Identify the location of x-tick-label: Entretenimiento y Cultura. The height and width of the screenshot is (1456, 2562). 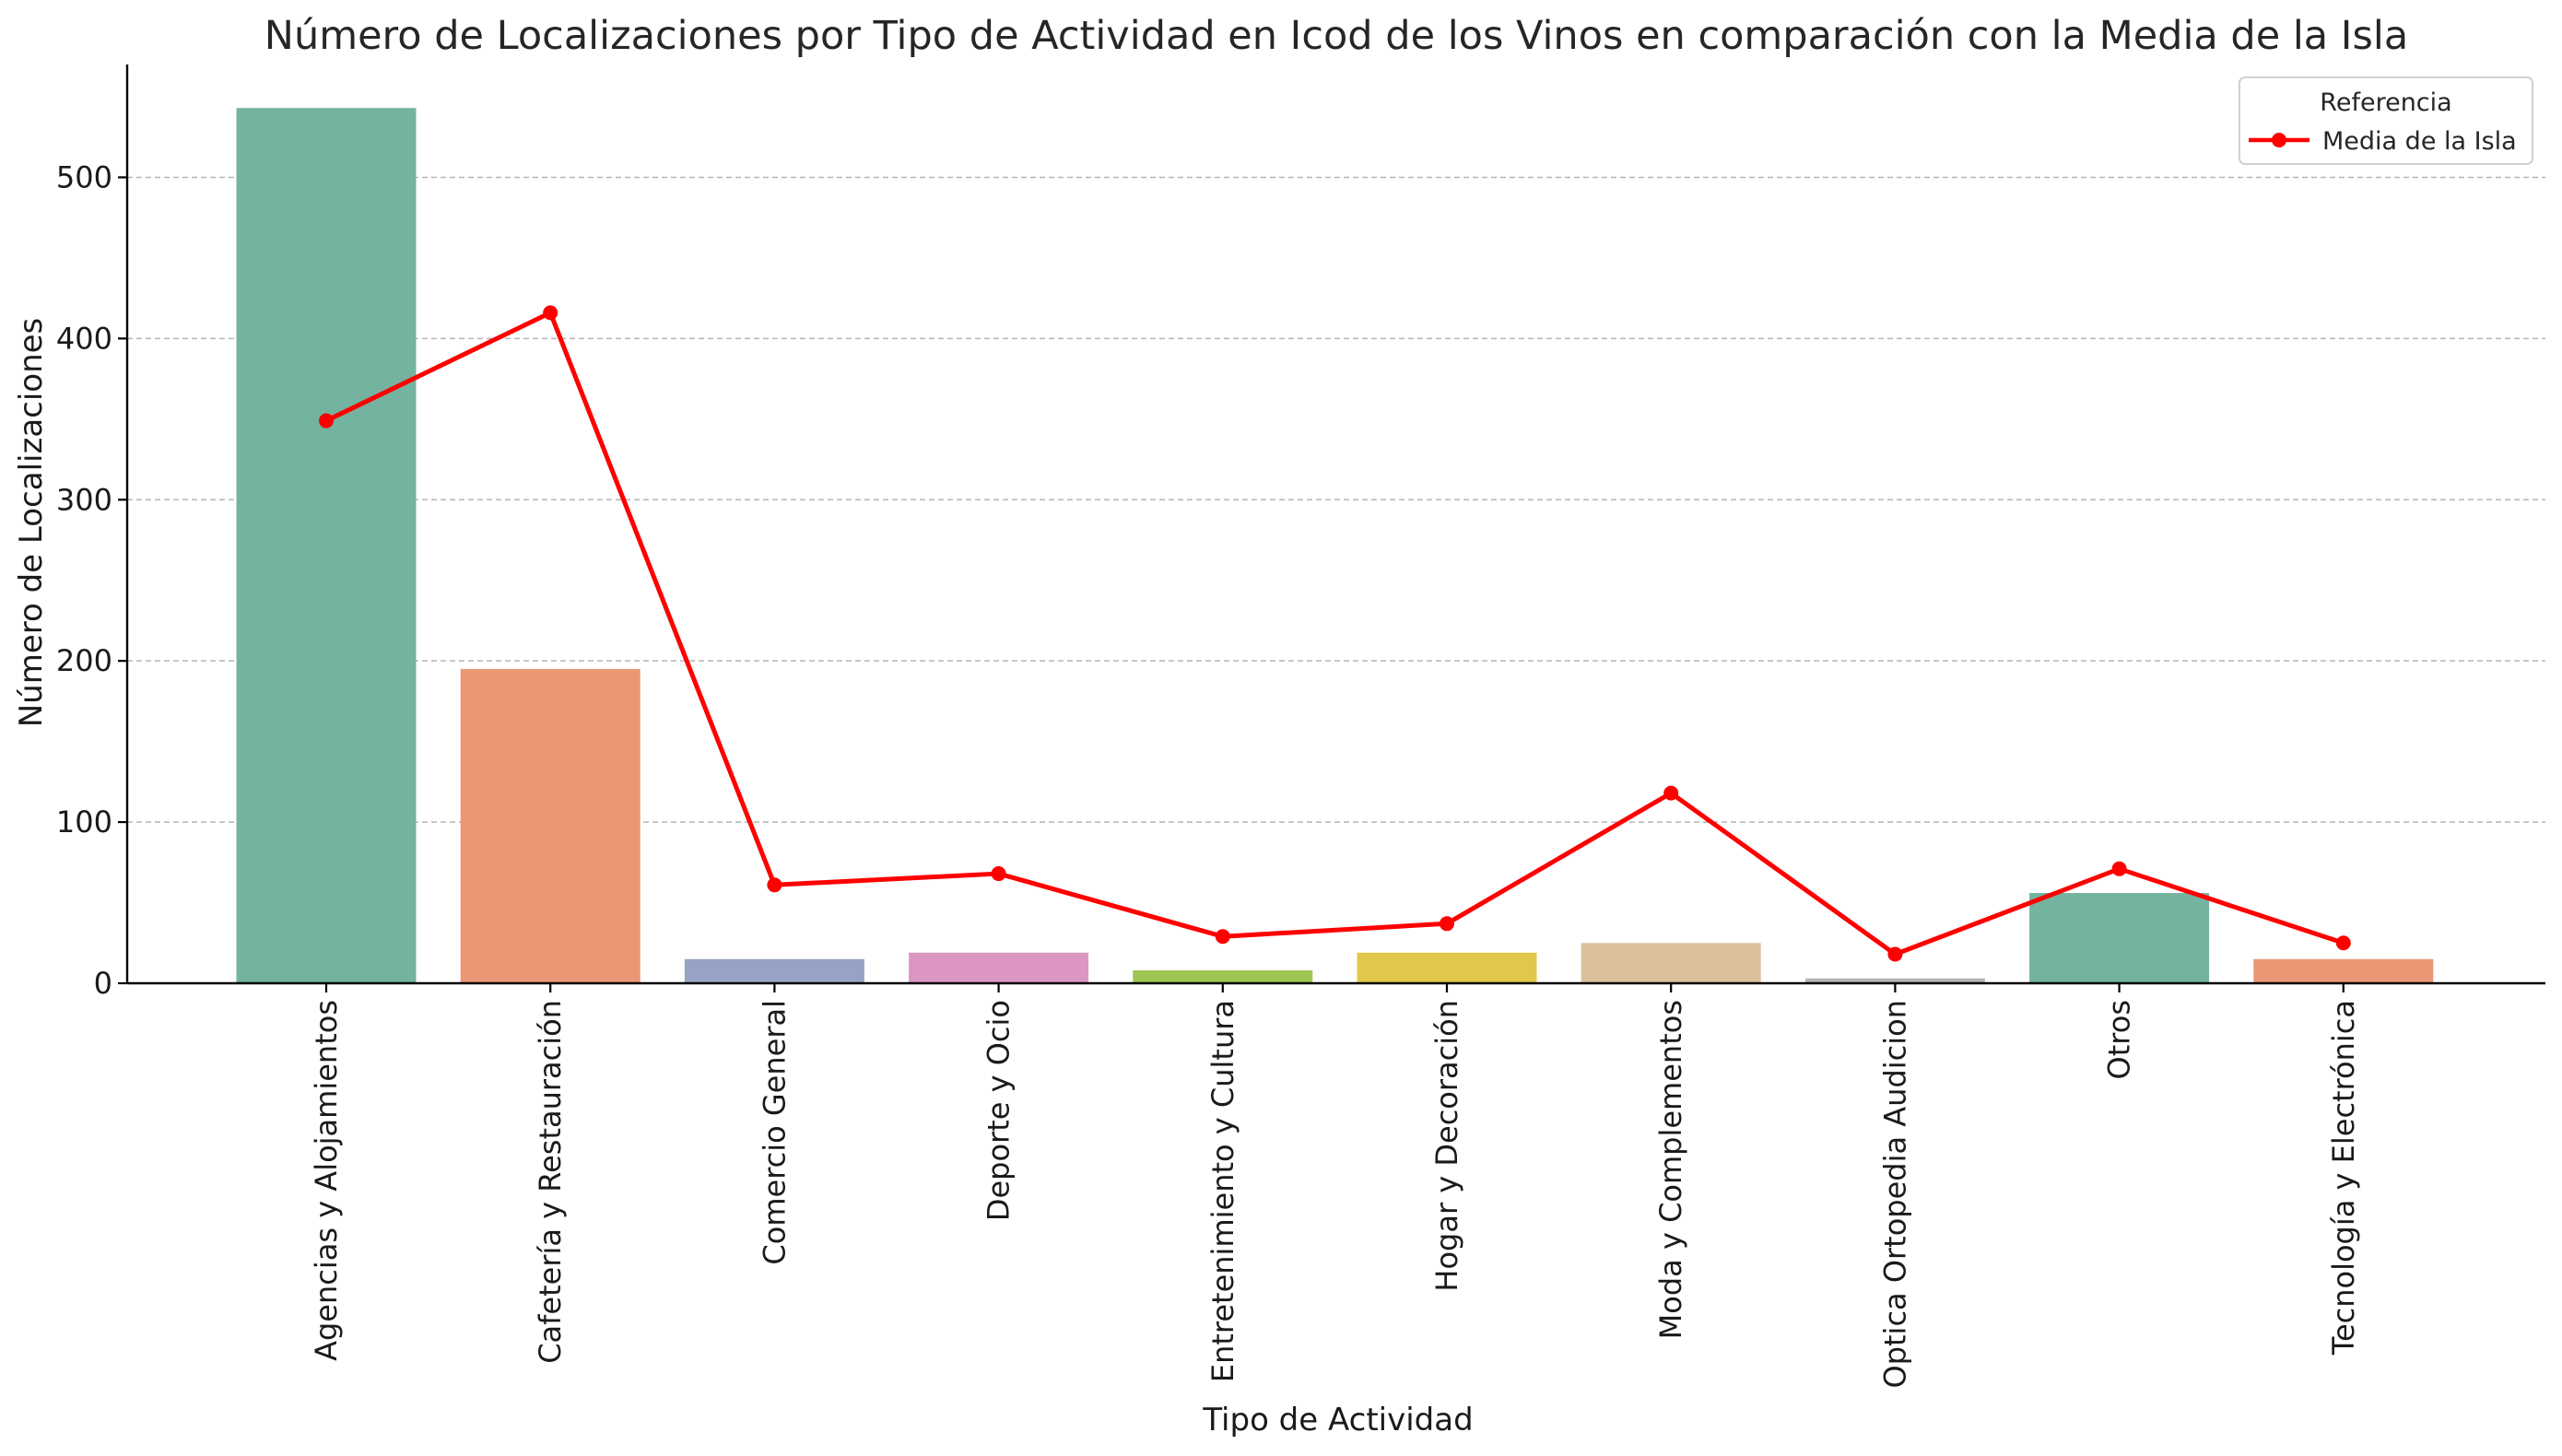
(1223, 1191).